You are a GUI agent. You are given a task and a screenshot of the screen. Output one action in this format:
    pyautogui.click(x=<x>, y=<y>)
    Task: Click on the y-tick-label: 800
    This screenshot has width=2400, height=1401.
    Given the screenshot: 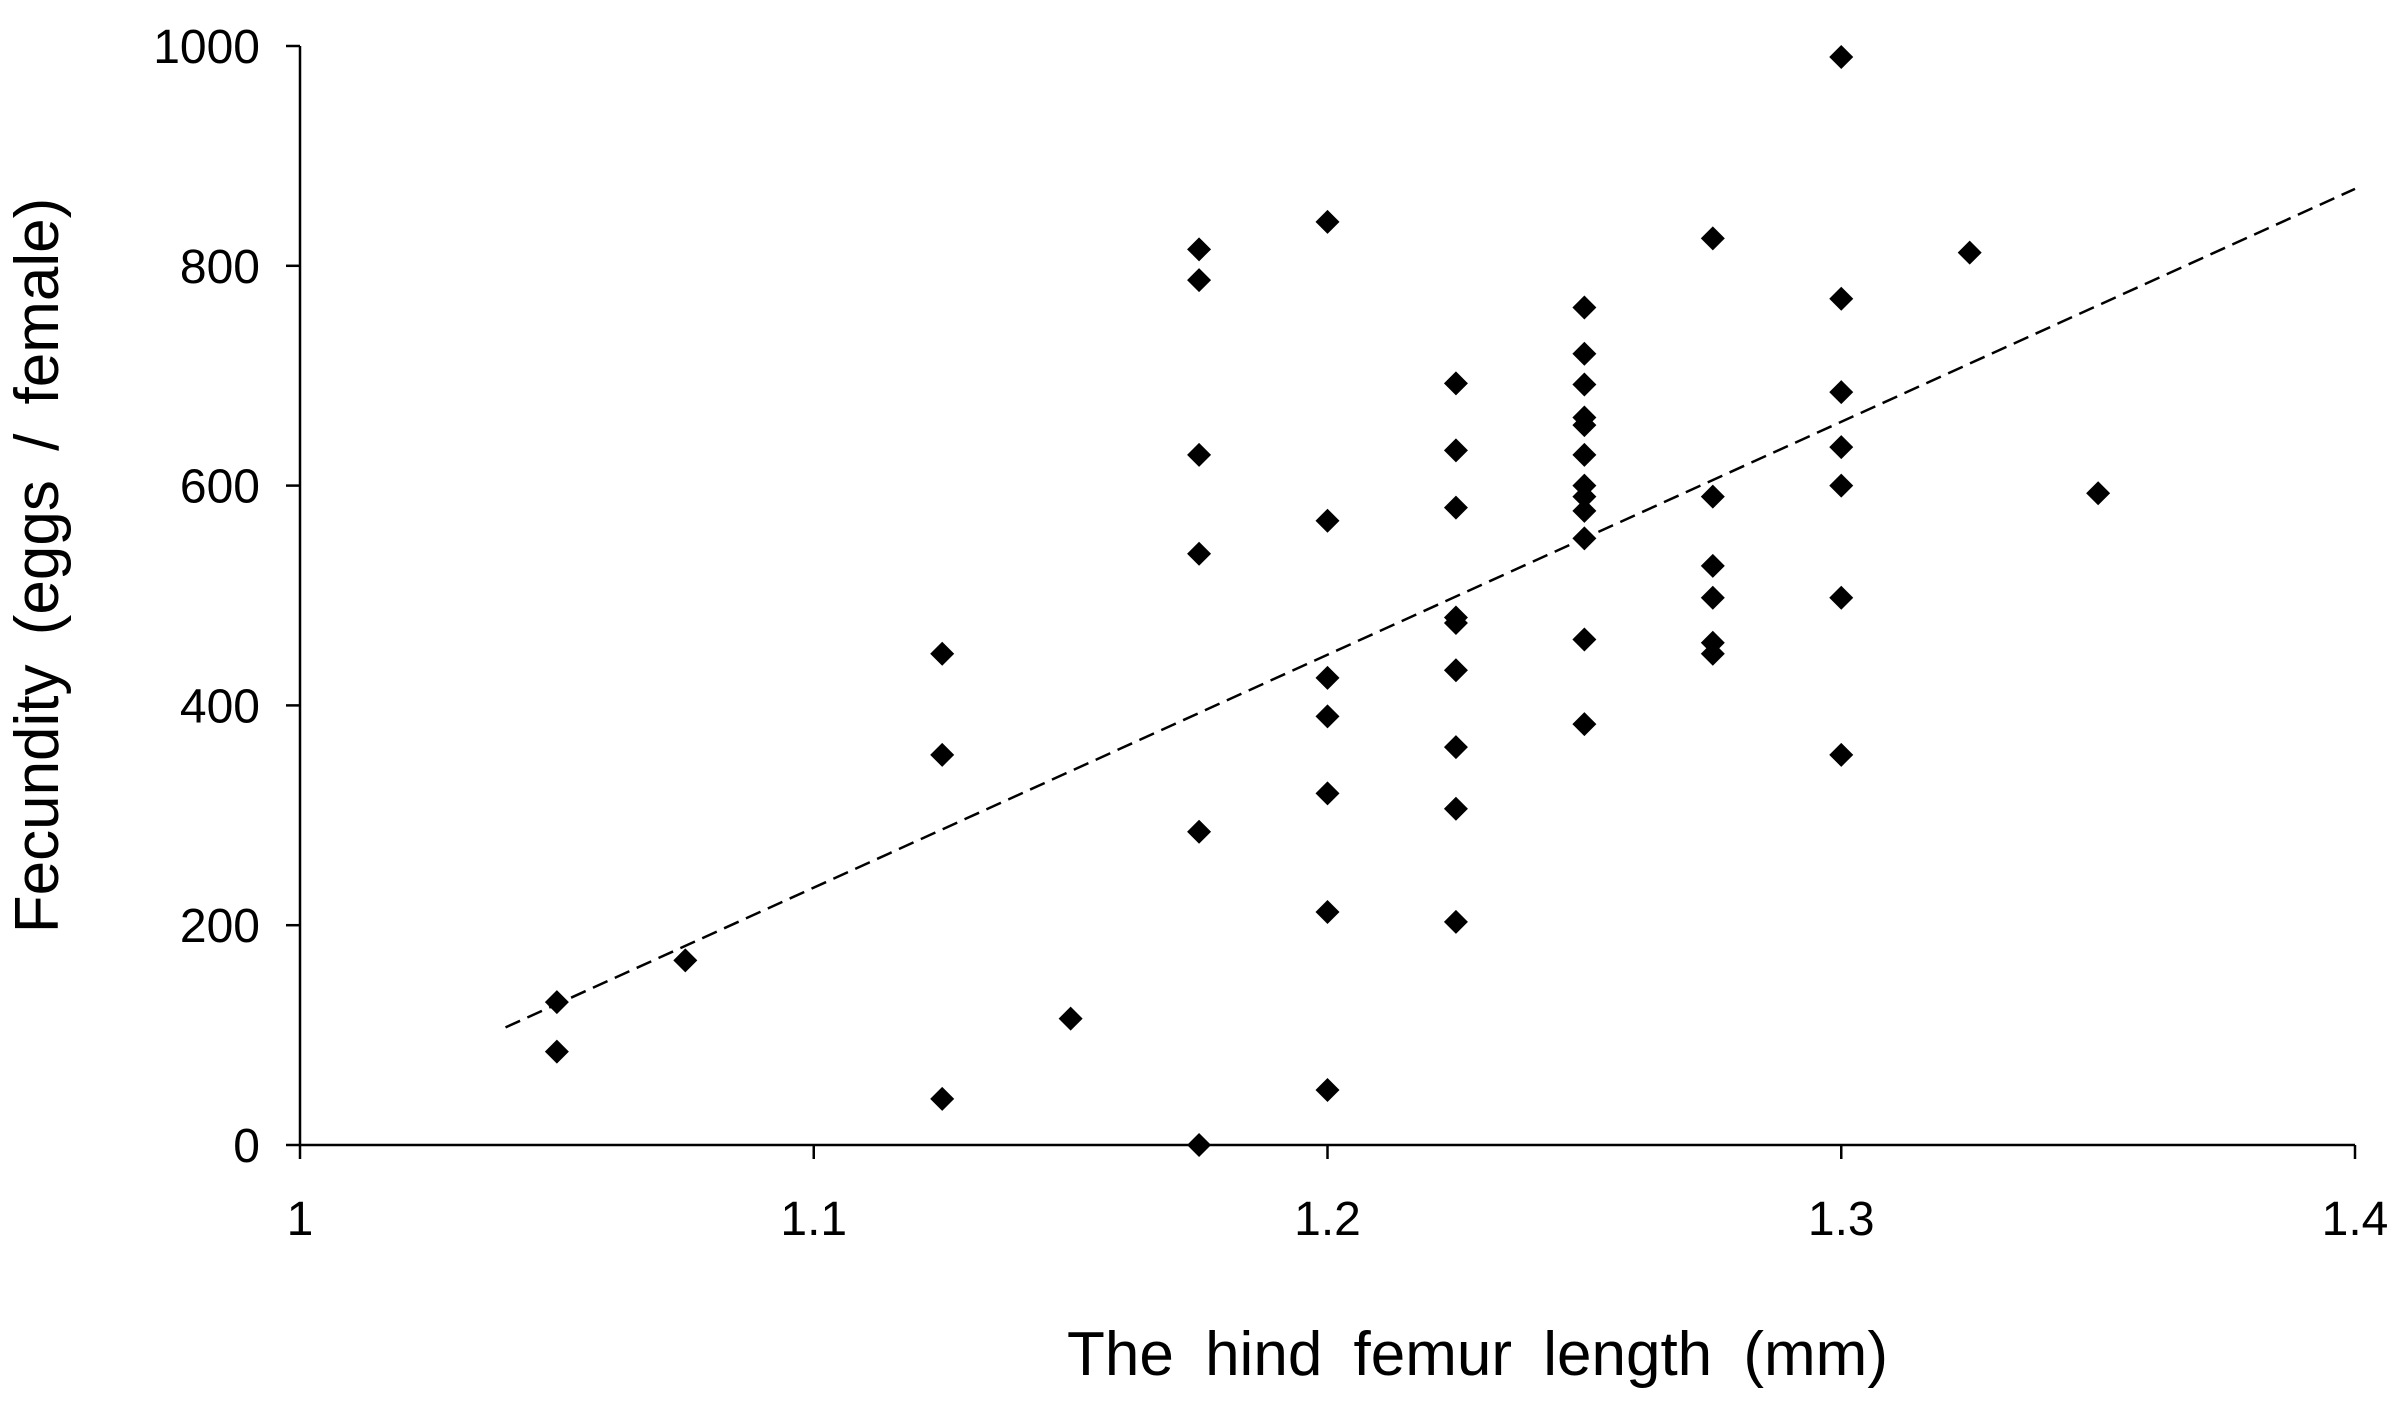 What is the action you would take?
    pyautogui.click(x=220, y=267)
    